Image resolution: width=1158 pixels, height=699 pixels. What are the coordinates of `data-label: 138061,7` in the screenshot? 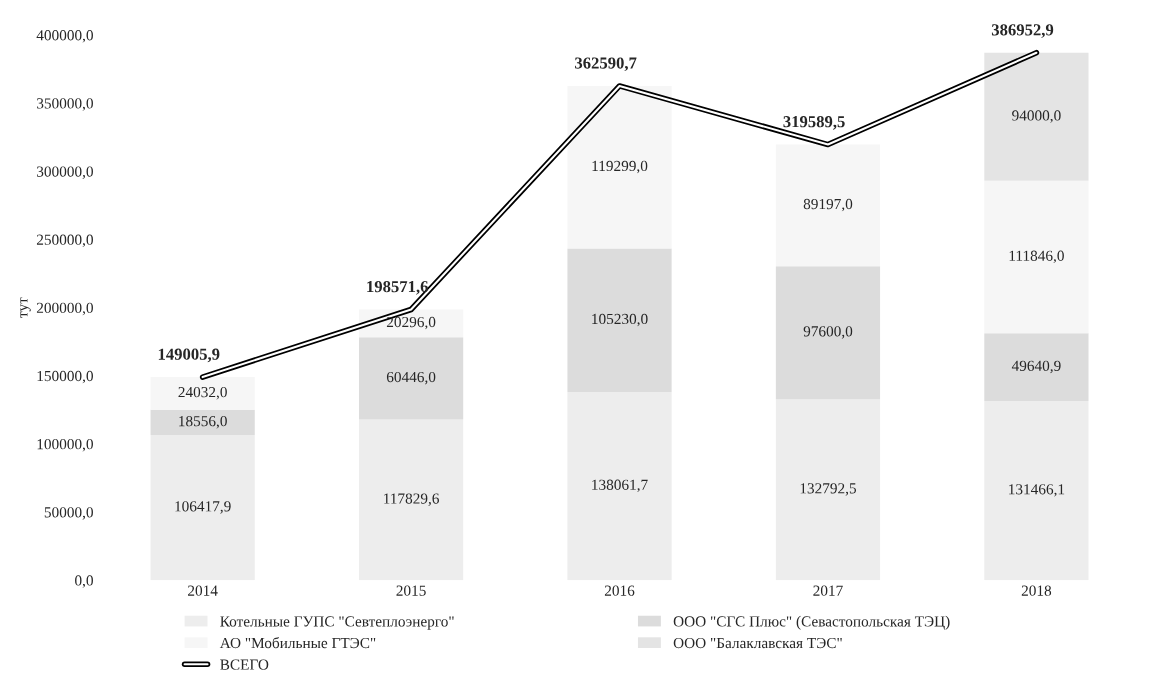 It's located at (620, 486).